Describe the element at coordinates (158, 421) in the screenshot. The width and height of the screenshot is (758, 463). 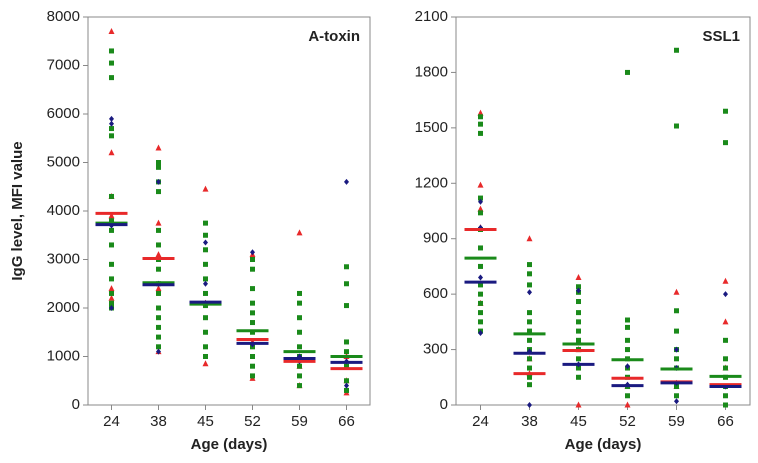
I see `x-tick-label: 38` at that location.